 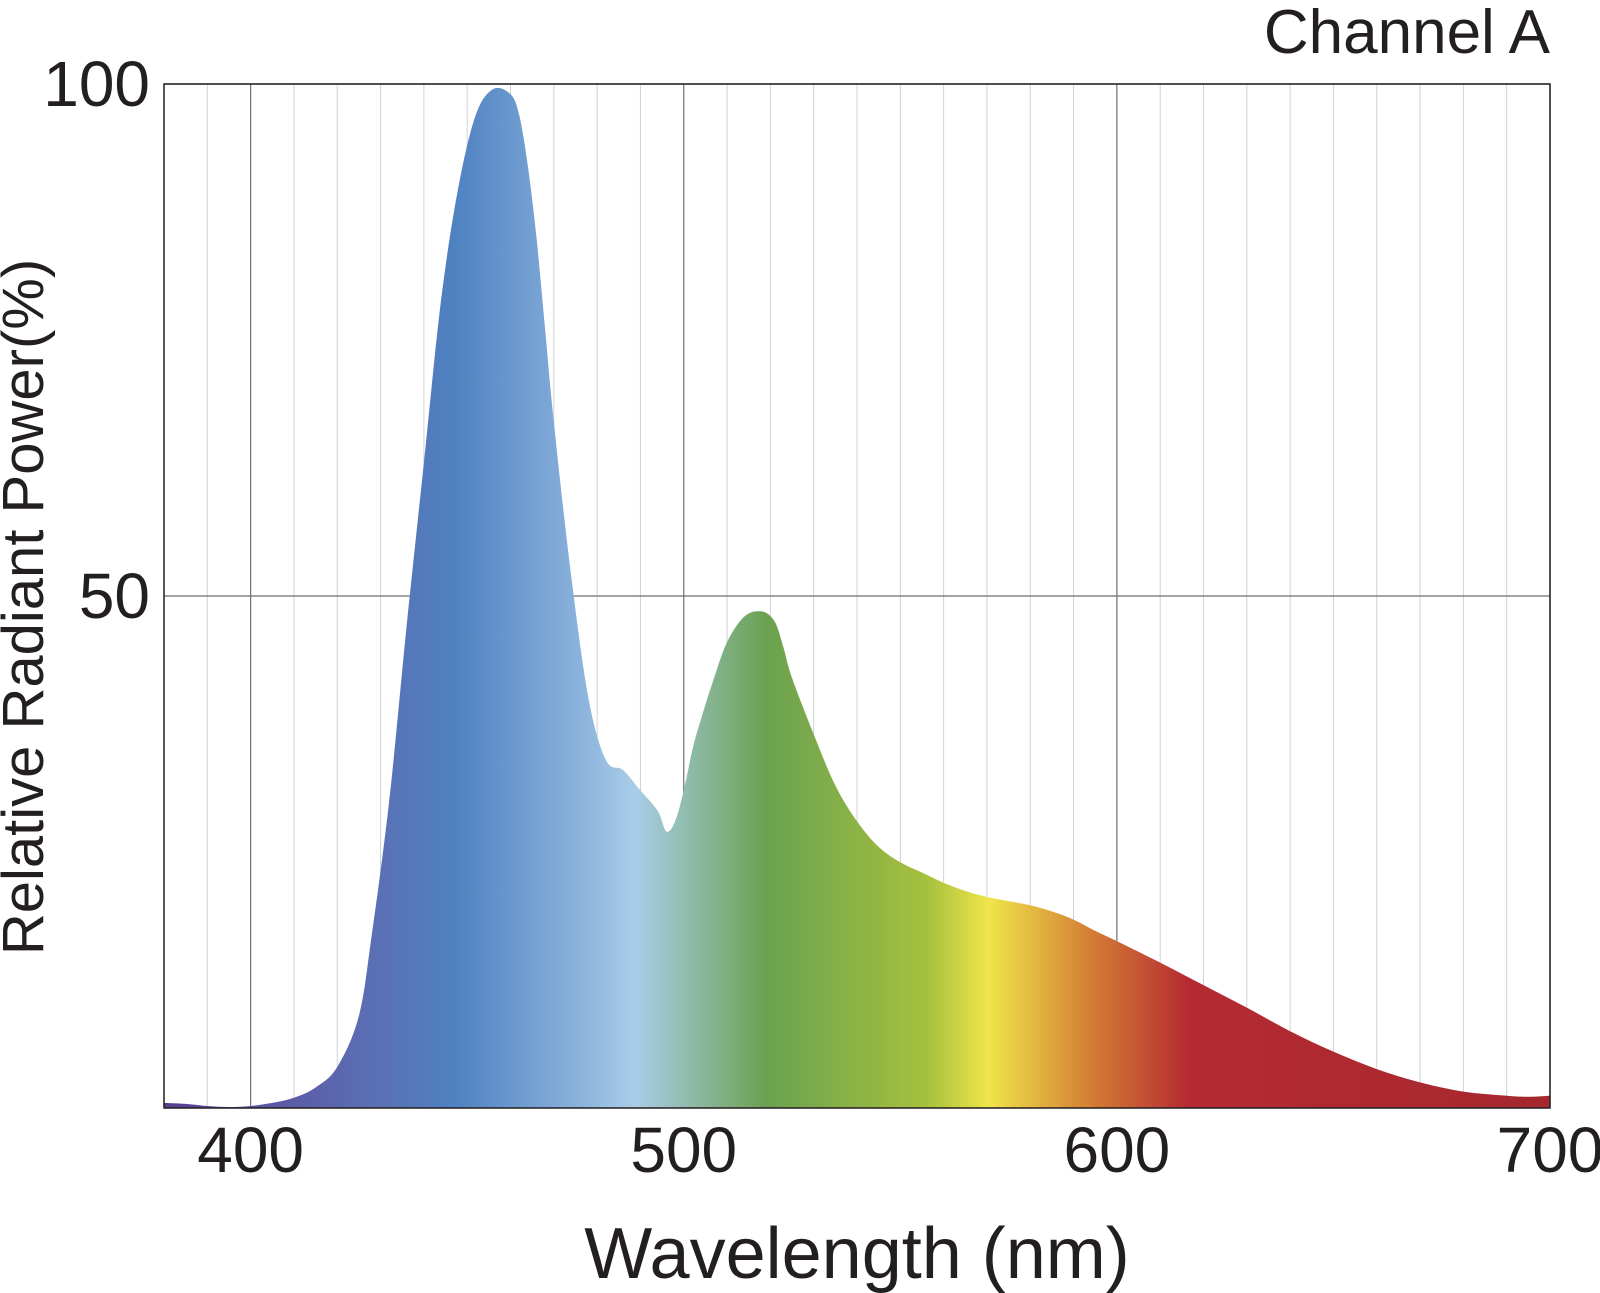 I want to click on chart-title: Channel A, so click(x=1407, y=33).